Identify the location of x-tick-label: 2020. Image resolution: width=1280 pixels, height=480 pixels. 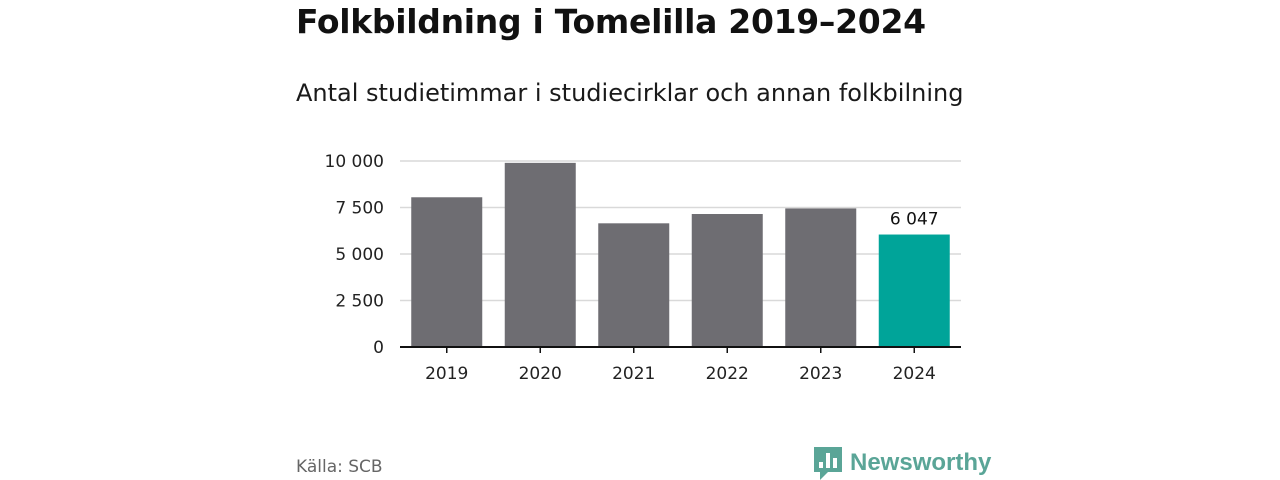
(540, 374).